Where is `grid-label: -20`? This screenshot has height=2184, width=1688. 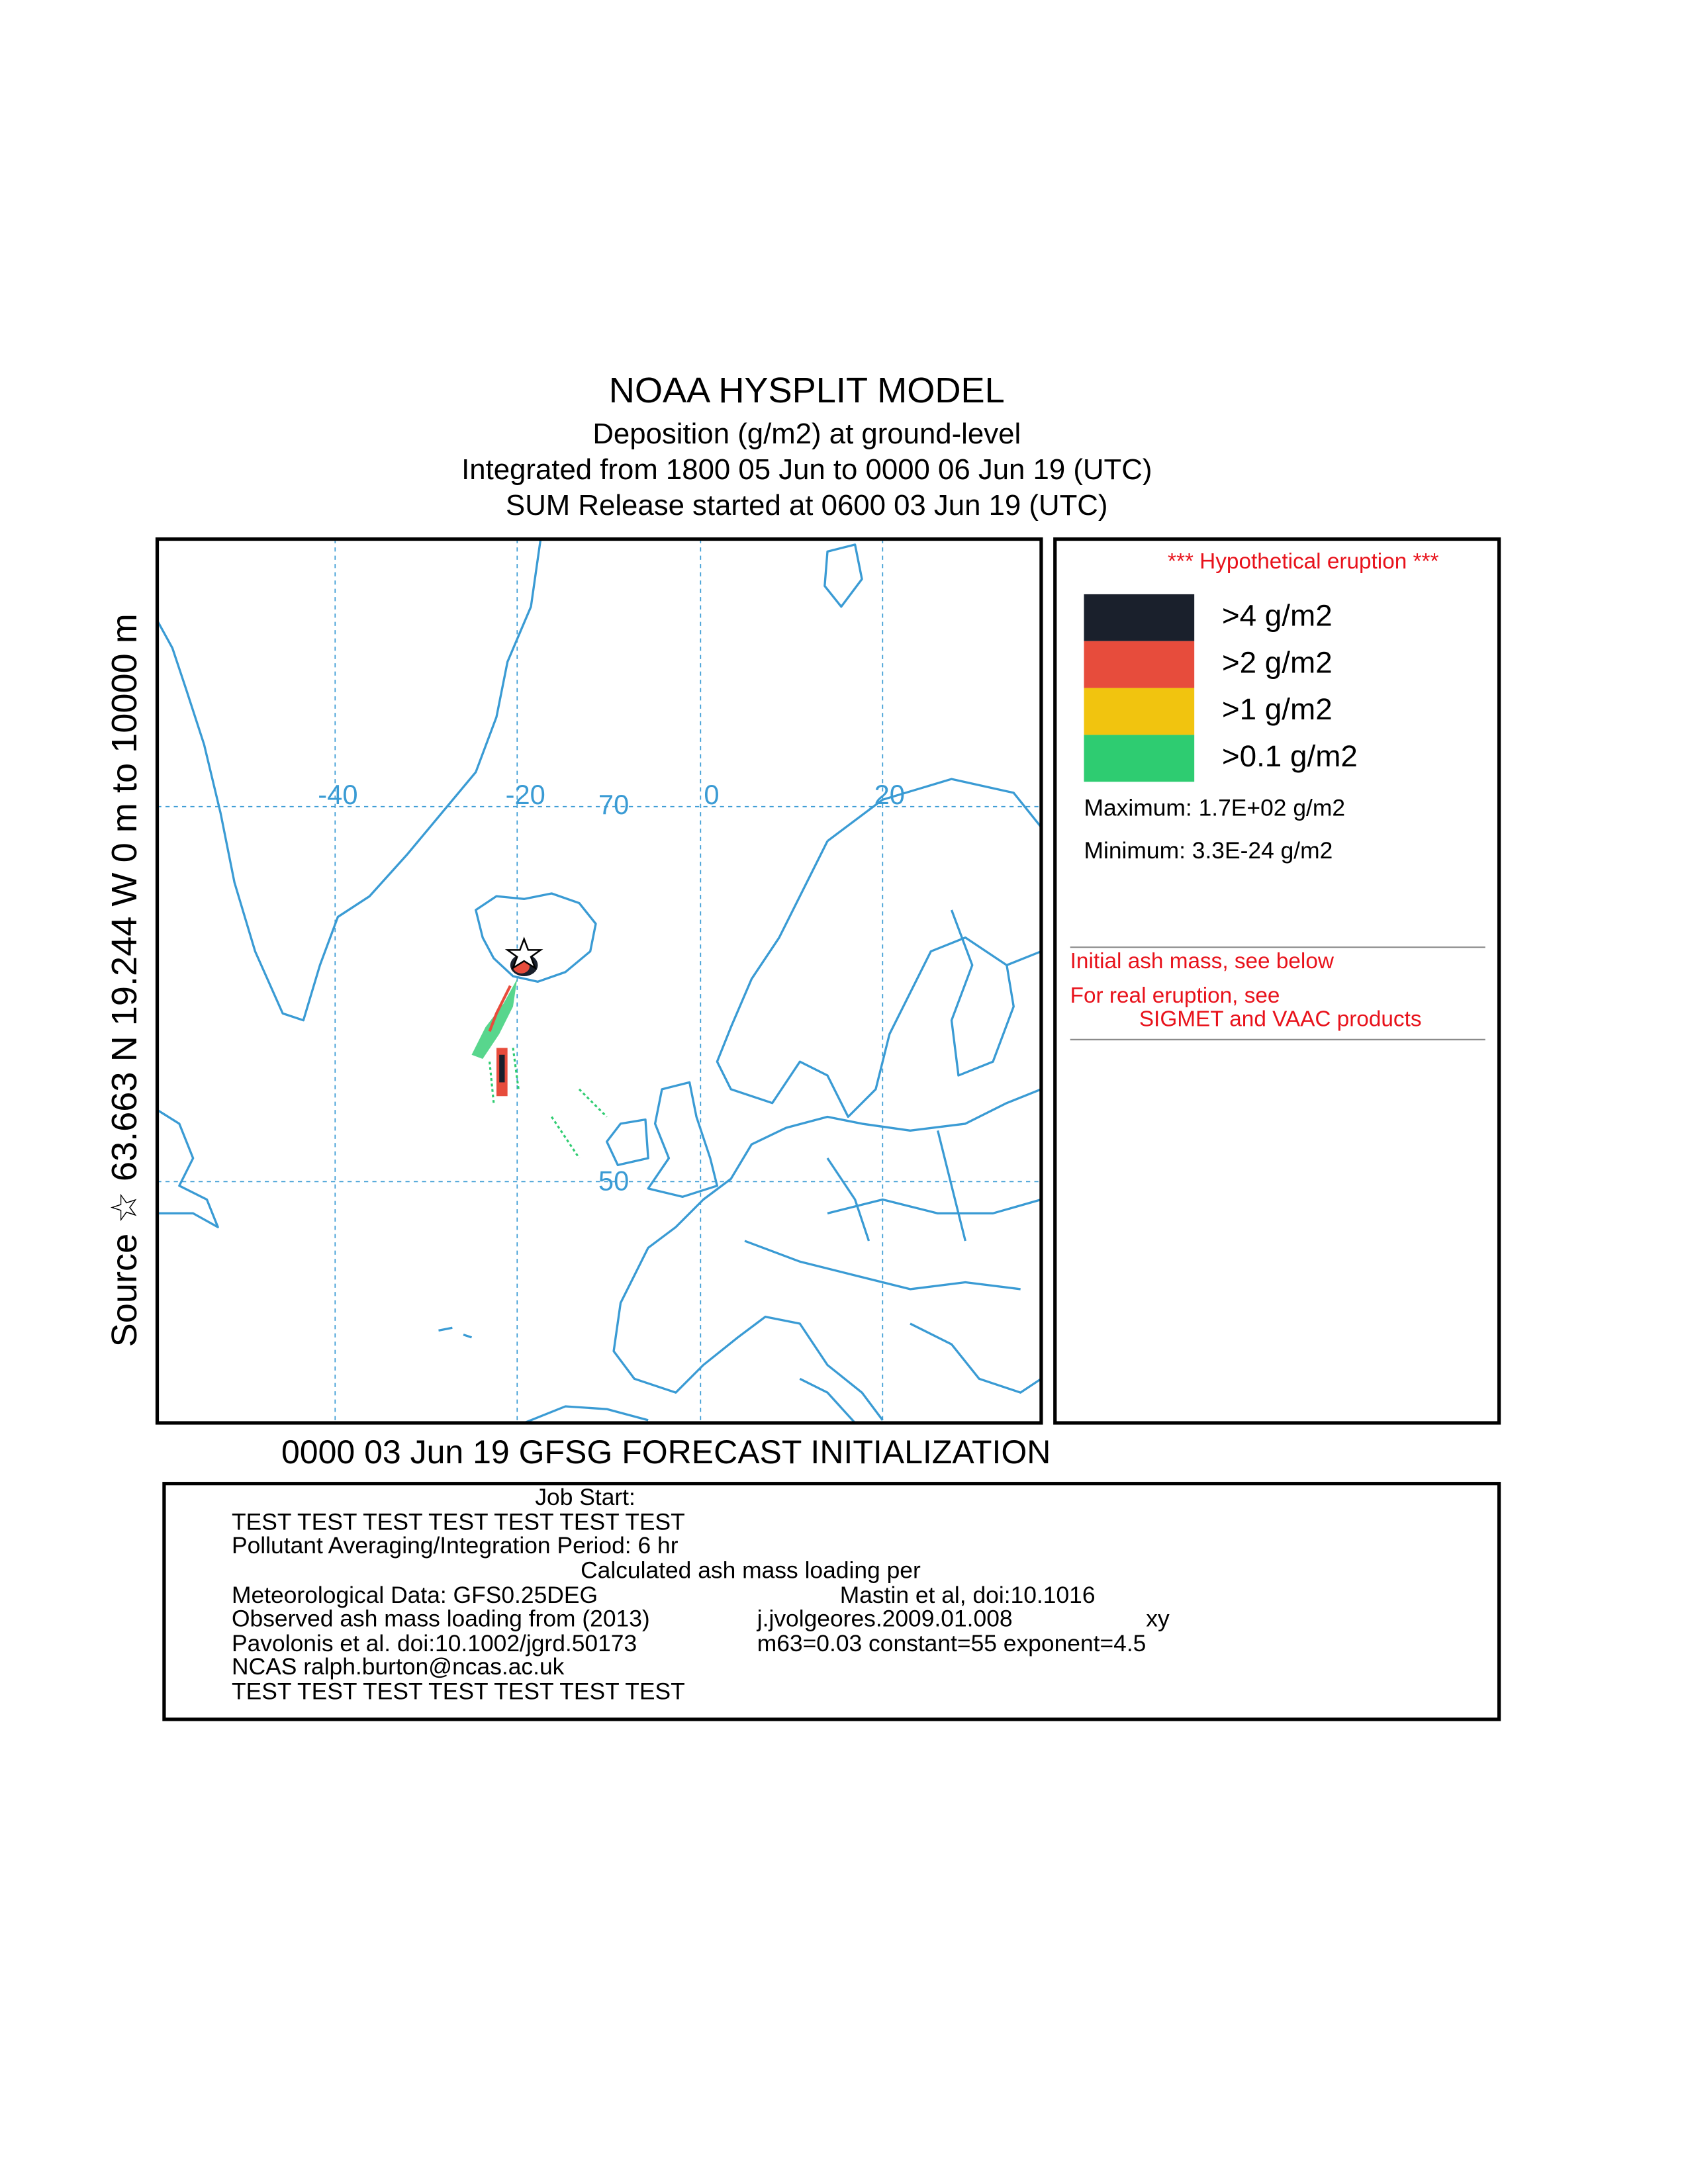 grid-label: -20 is located at coordinates (525, 795).